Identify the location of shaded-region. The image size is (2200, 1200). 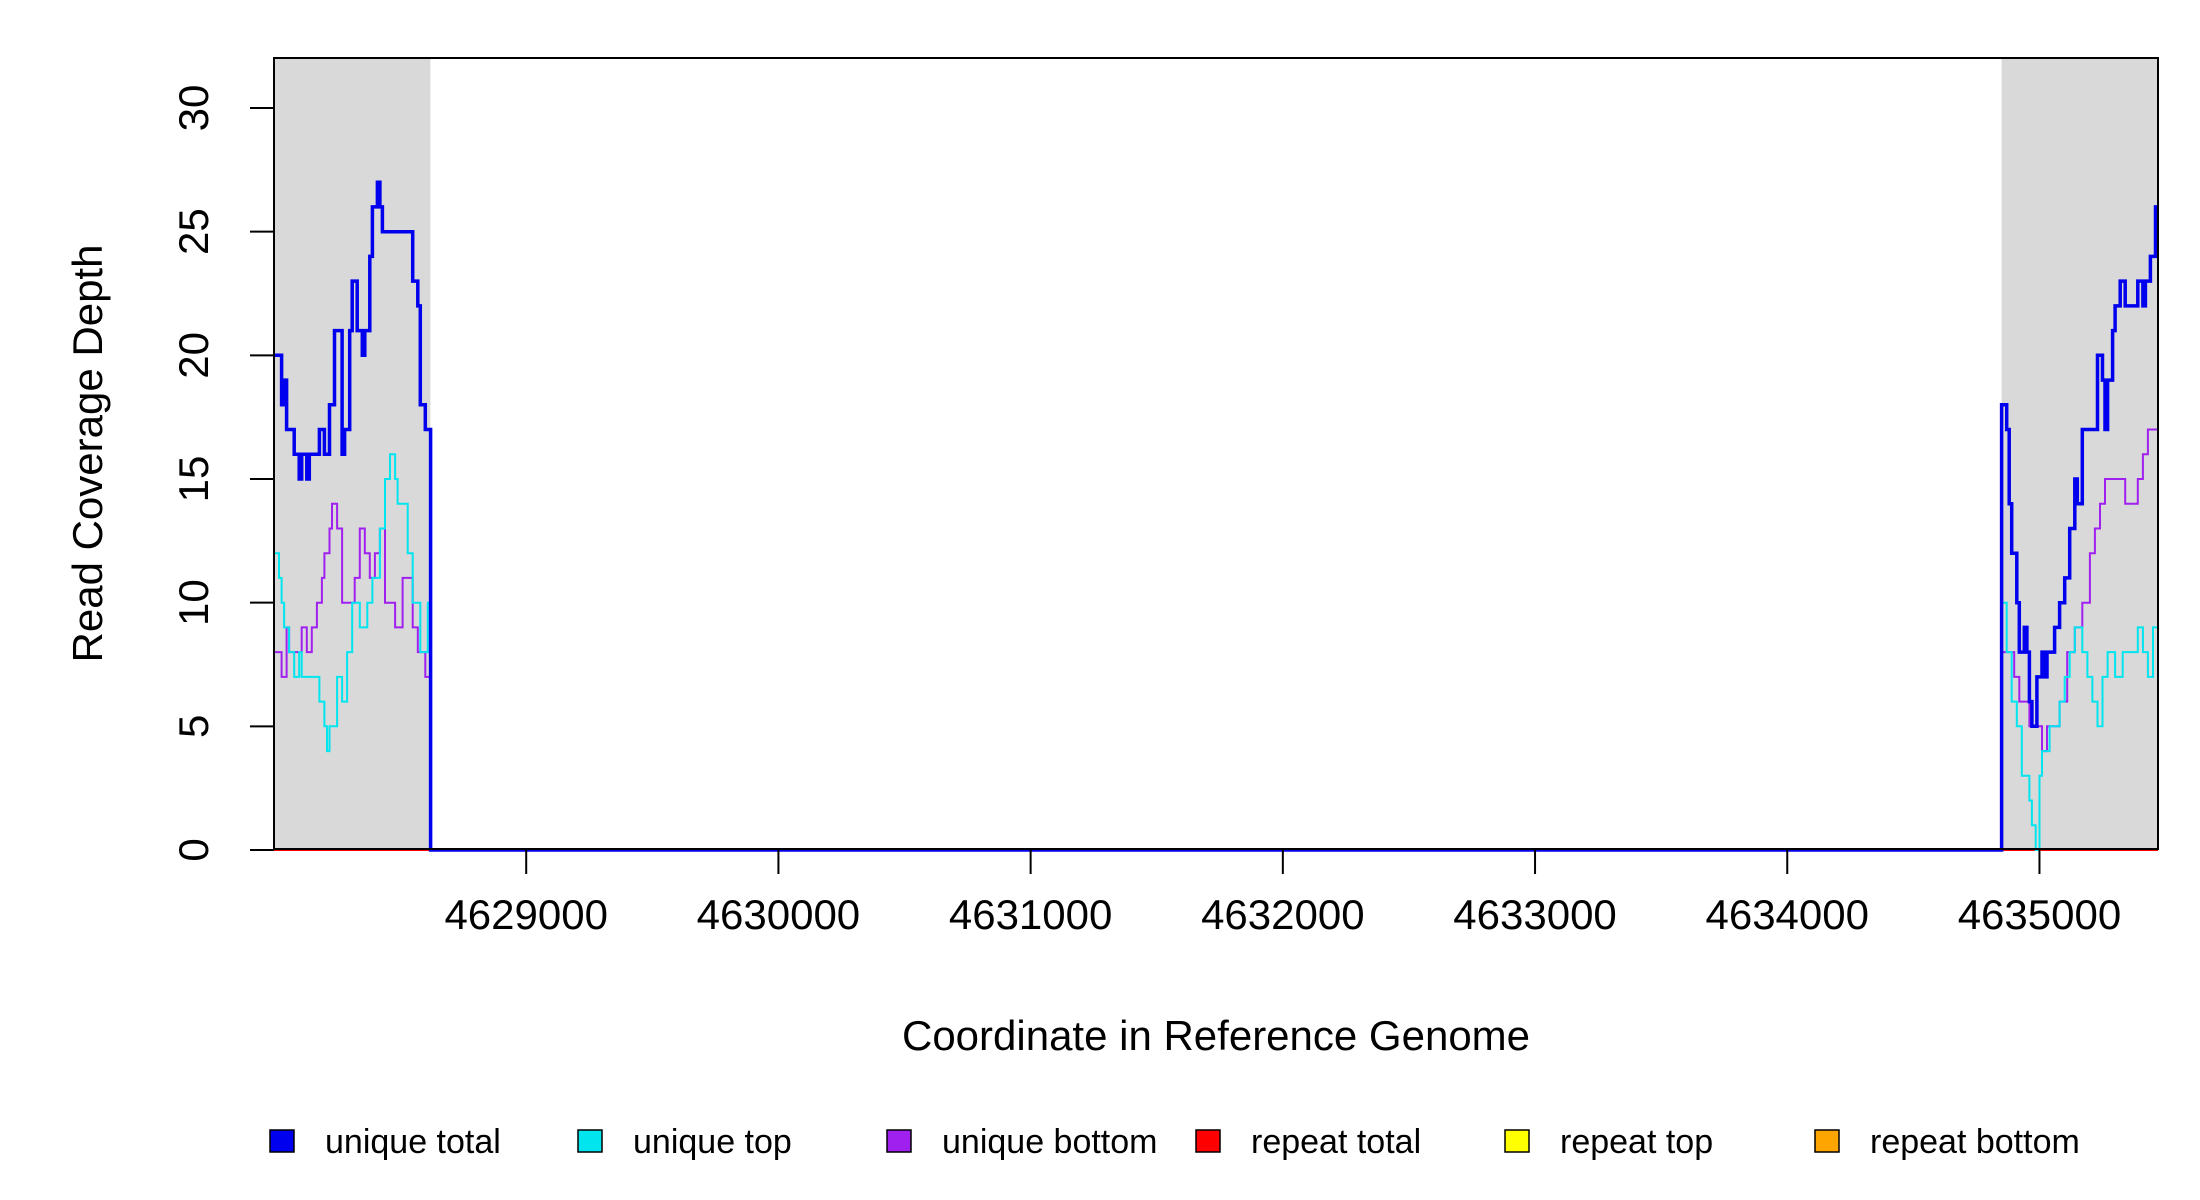
(2079, 453).